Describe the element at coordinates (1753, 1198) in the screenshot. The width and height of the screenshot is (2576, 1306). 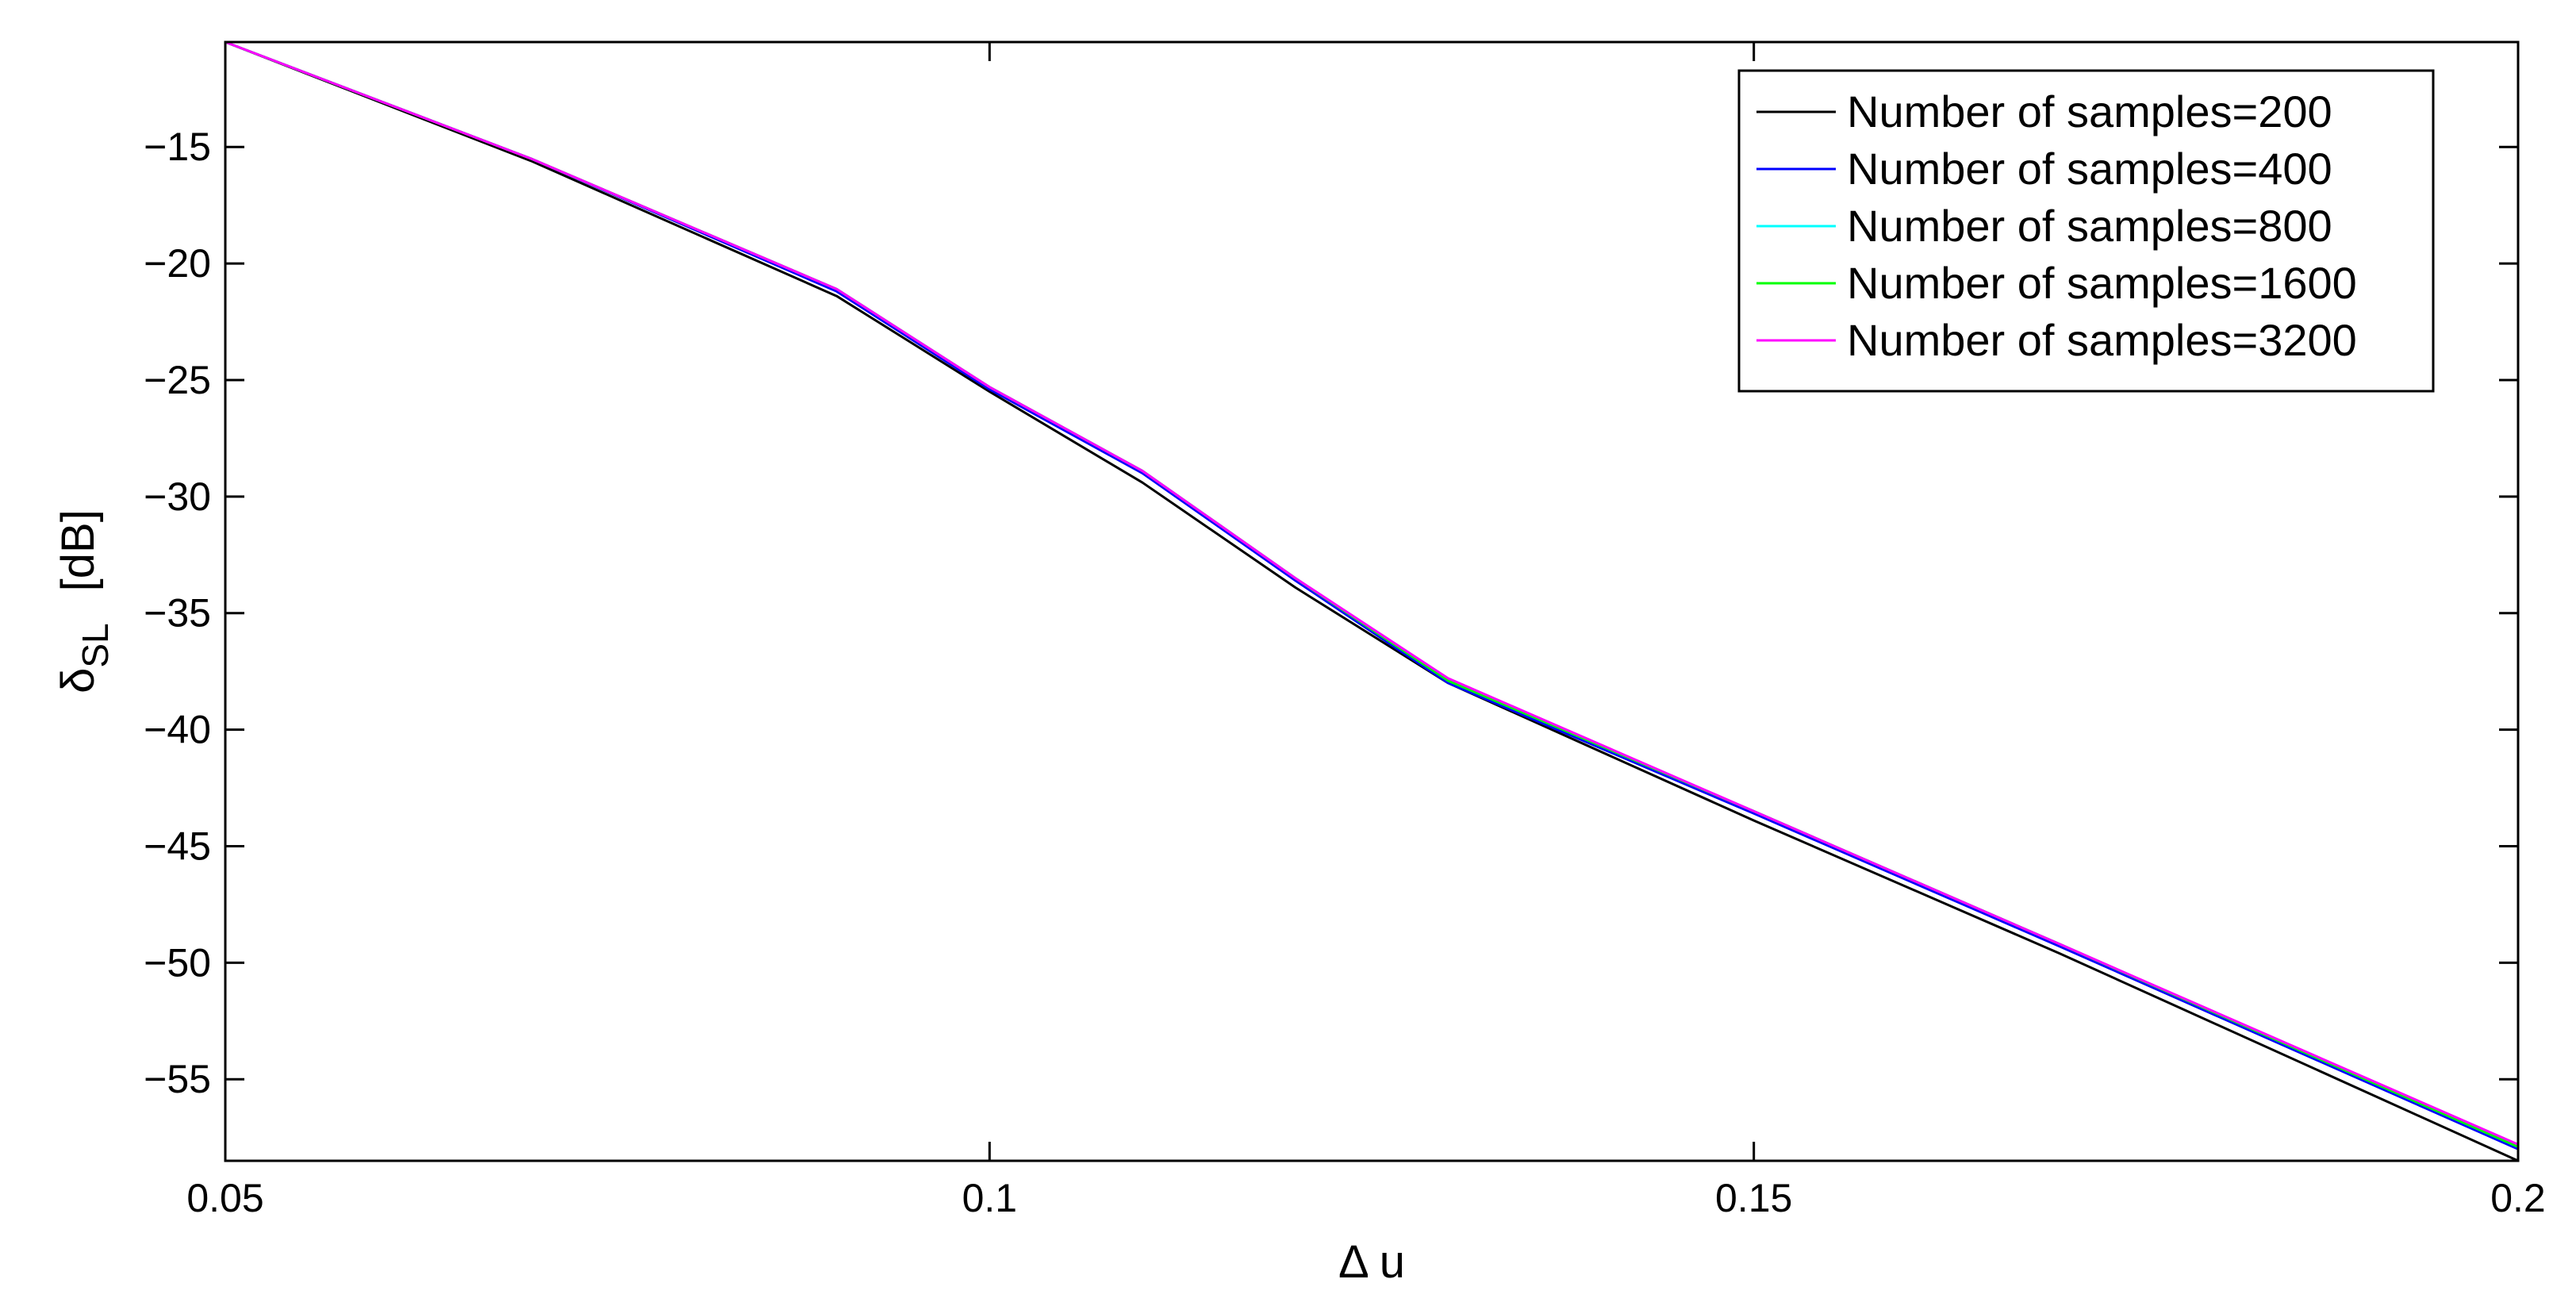
I see `x-tick-label: 0.15` at that location.